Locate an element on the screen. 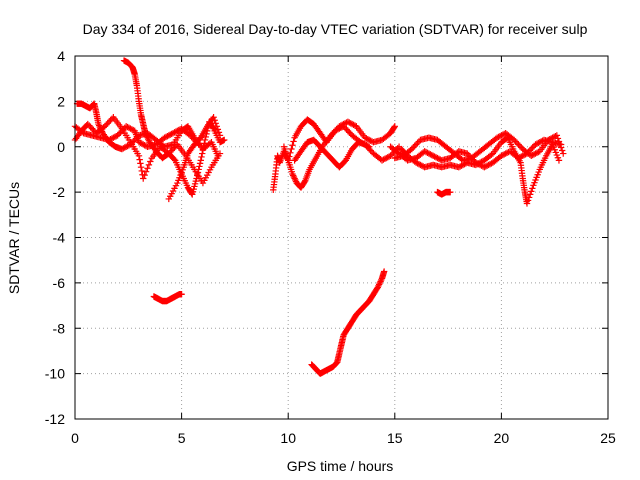 The height and width of the screenshot is (480, 640). data-point-arc-n is located at coordinates (450, 192).